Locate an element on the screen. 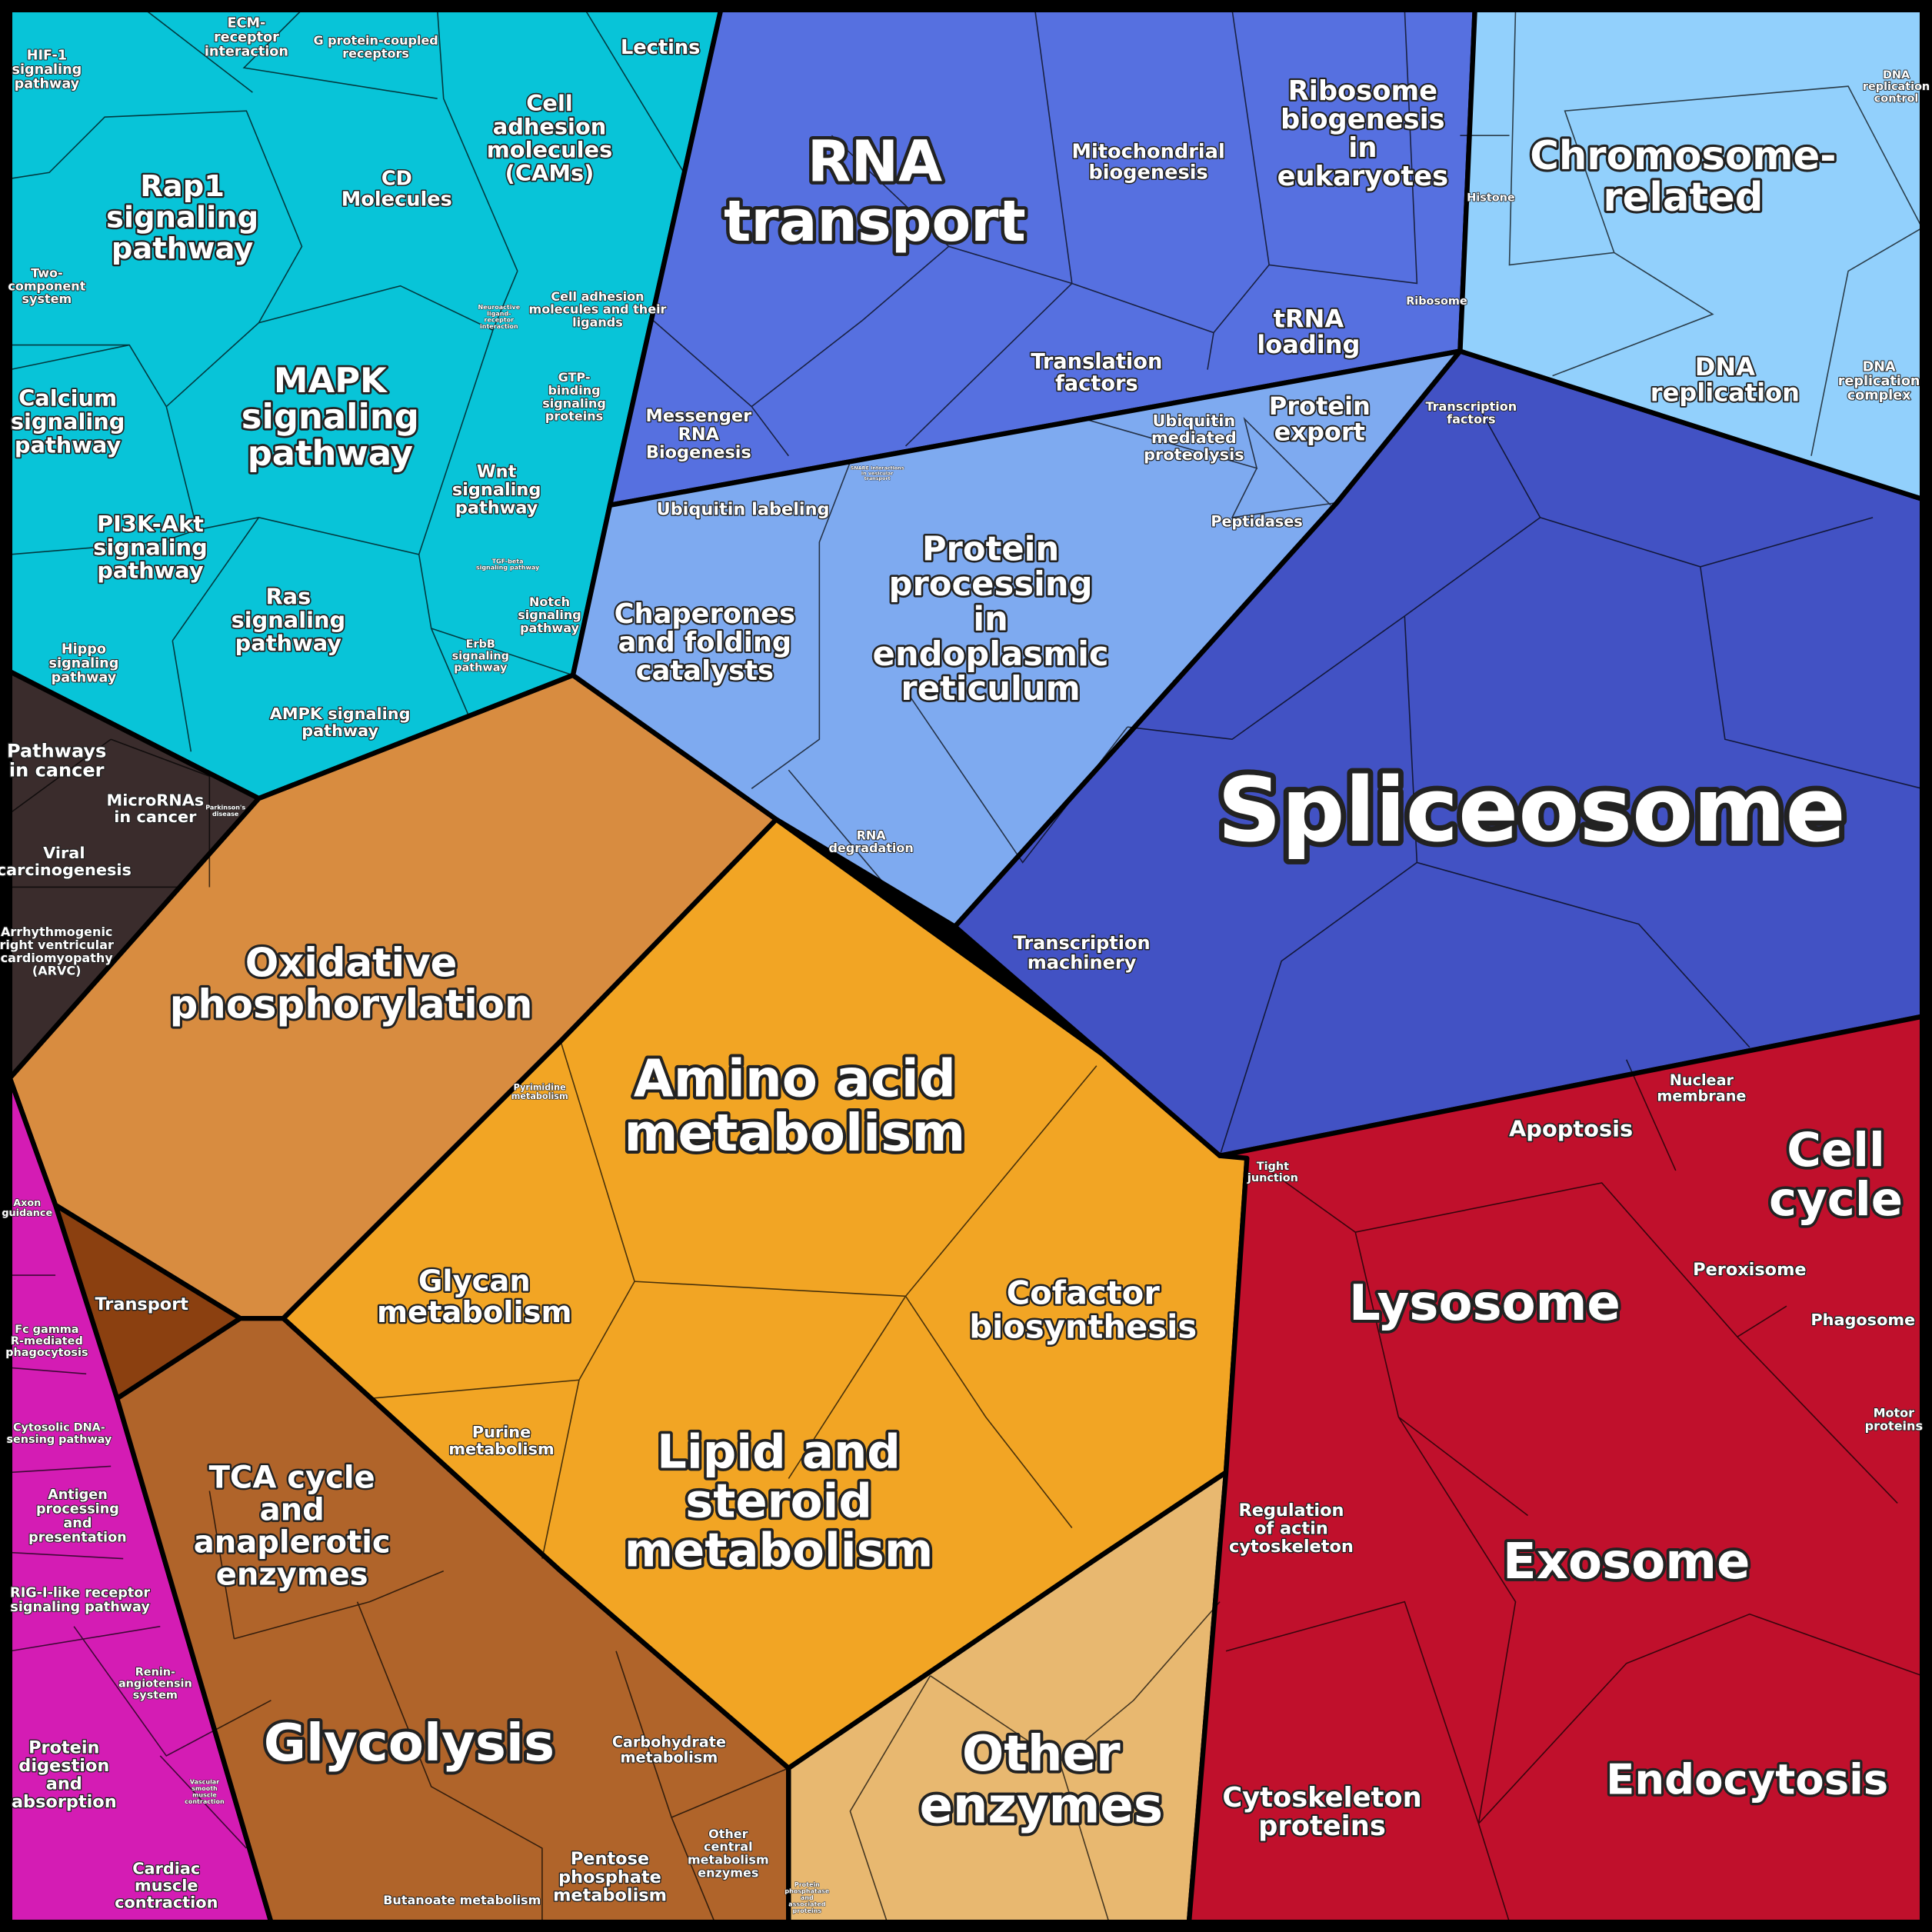  label-hippo: Hippo signaling pathway is located at coordinates (83, 664).